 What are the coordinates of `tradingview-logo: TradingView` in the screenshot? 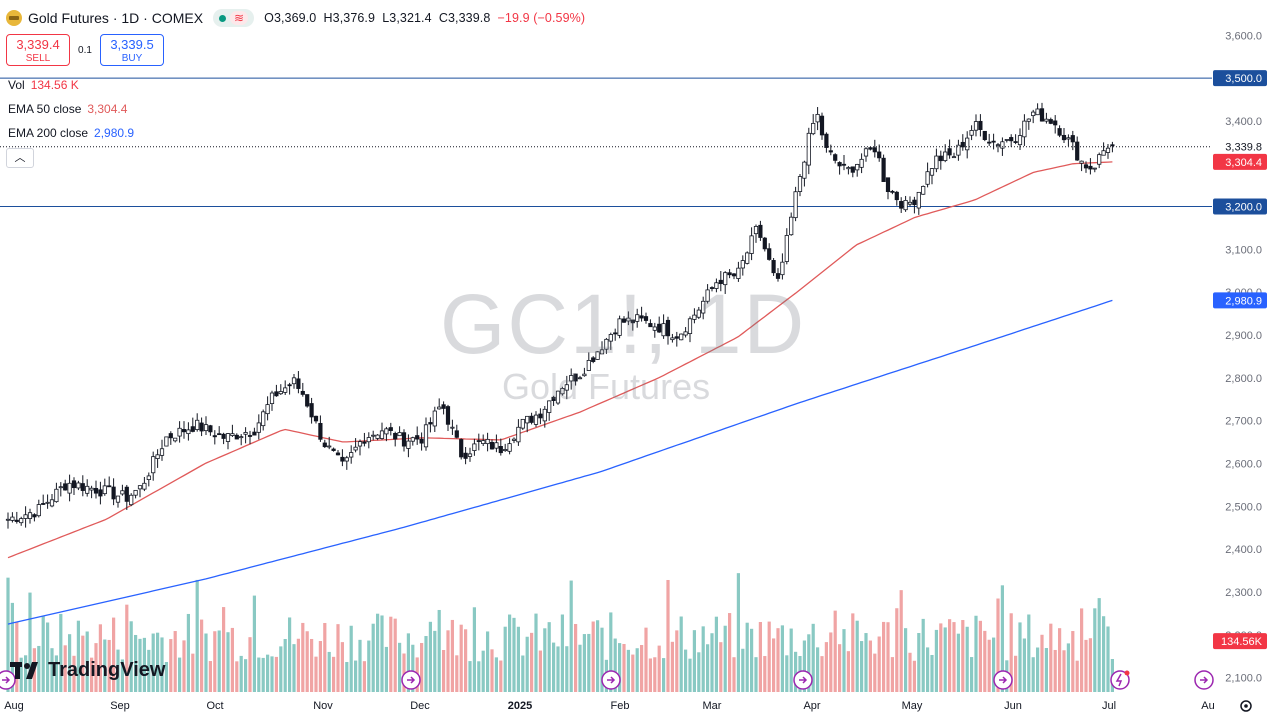 It's located at (87, 670).